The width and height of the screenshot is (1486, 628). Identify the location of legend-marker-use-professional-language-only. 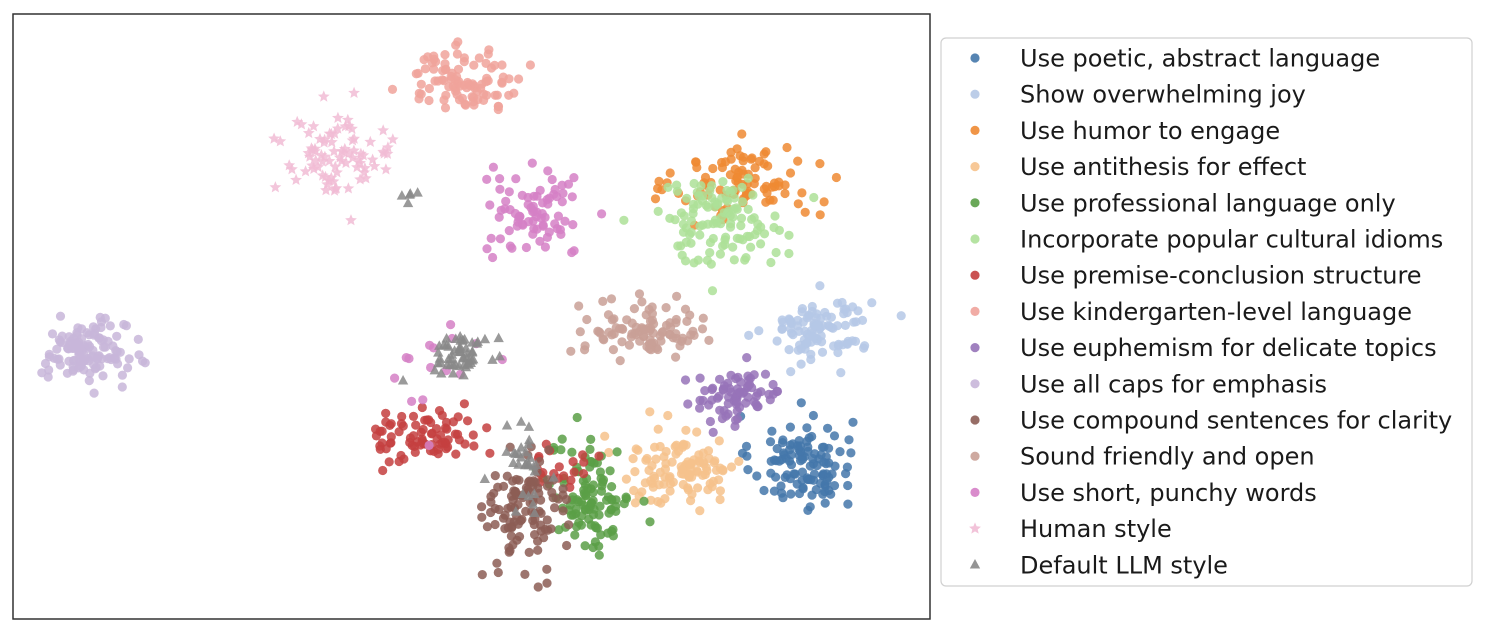
(975, 203).